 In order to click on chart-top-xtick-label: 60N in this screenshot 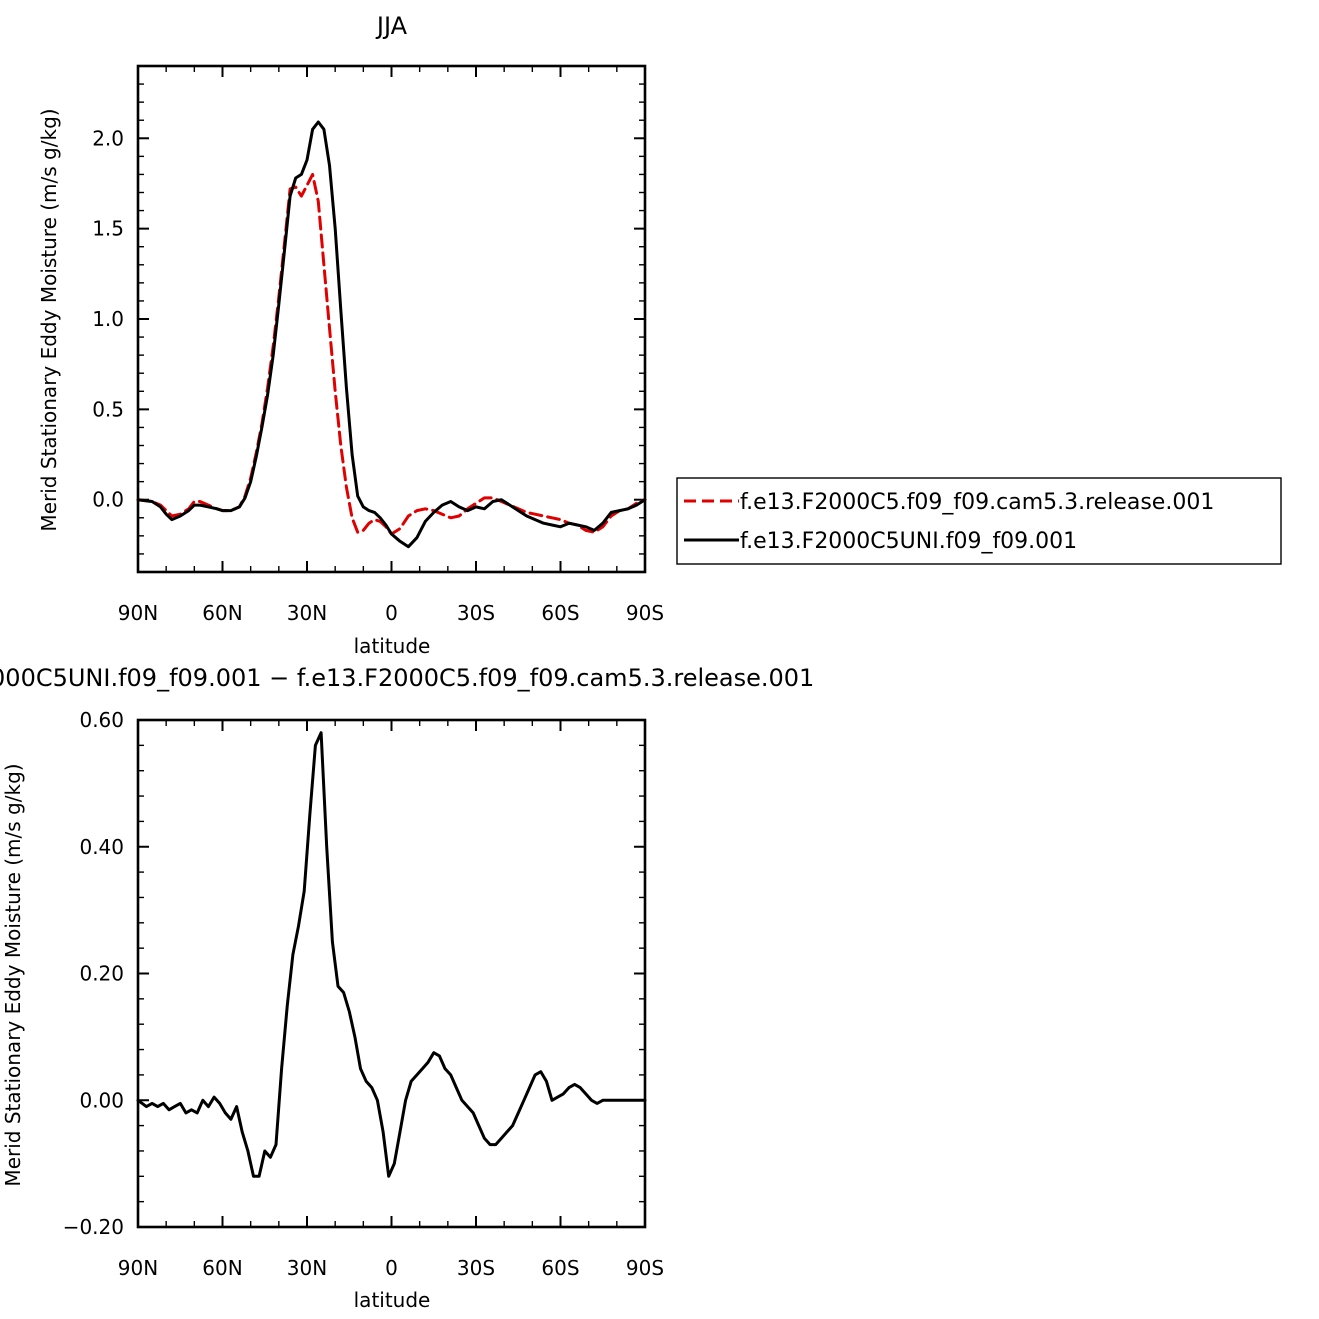, I will do `click(222, 613)`.